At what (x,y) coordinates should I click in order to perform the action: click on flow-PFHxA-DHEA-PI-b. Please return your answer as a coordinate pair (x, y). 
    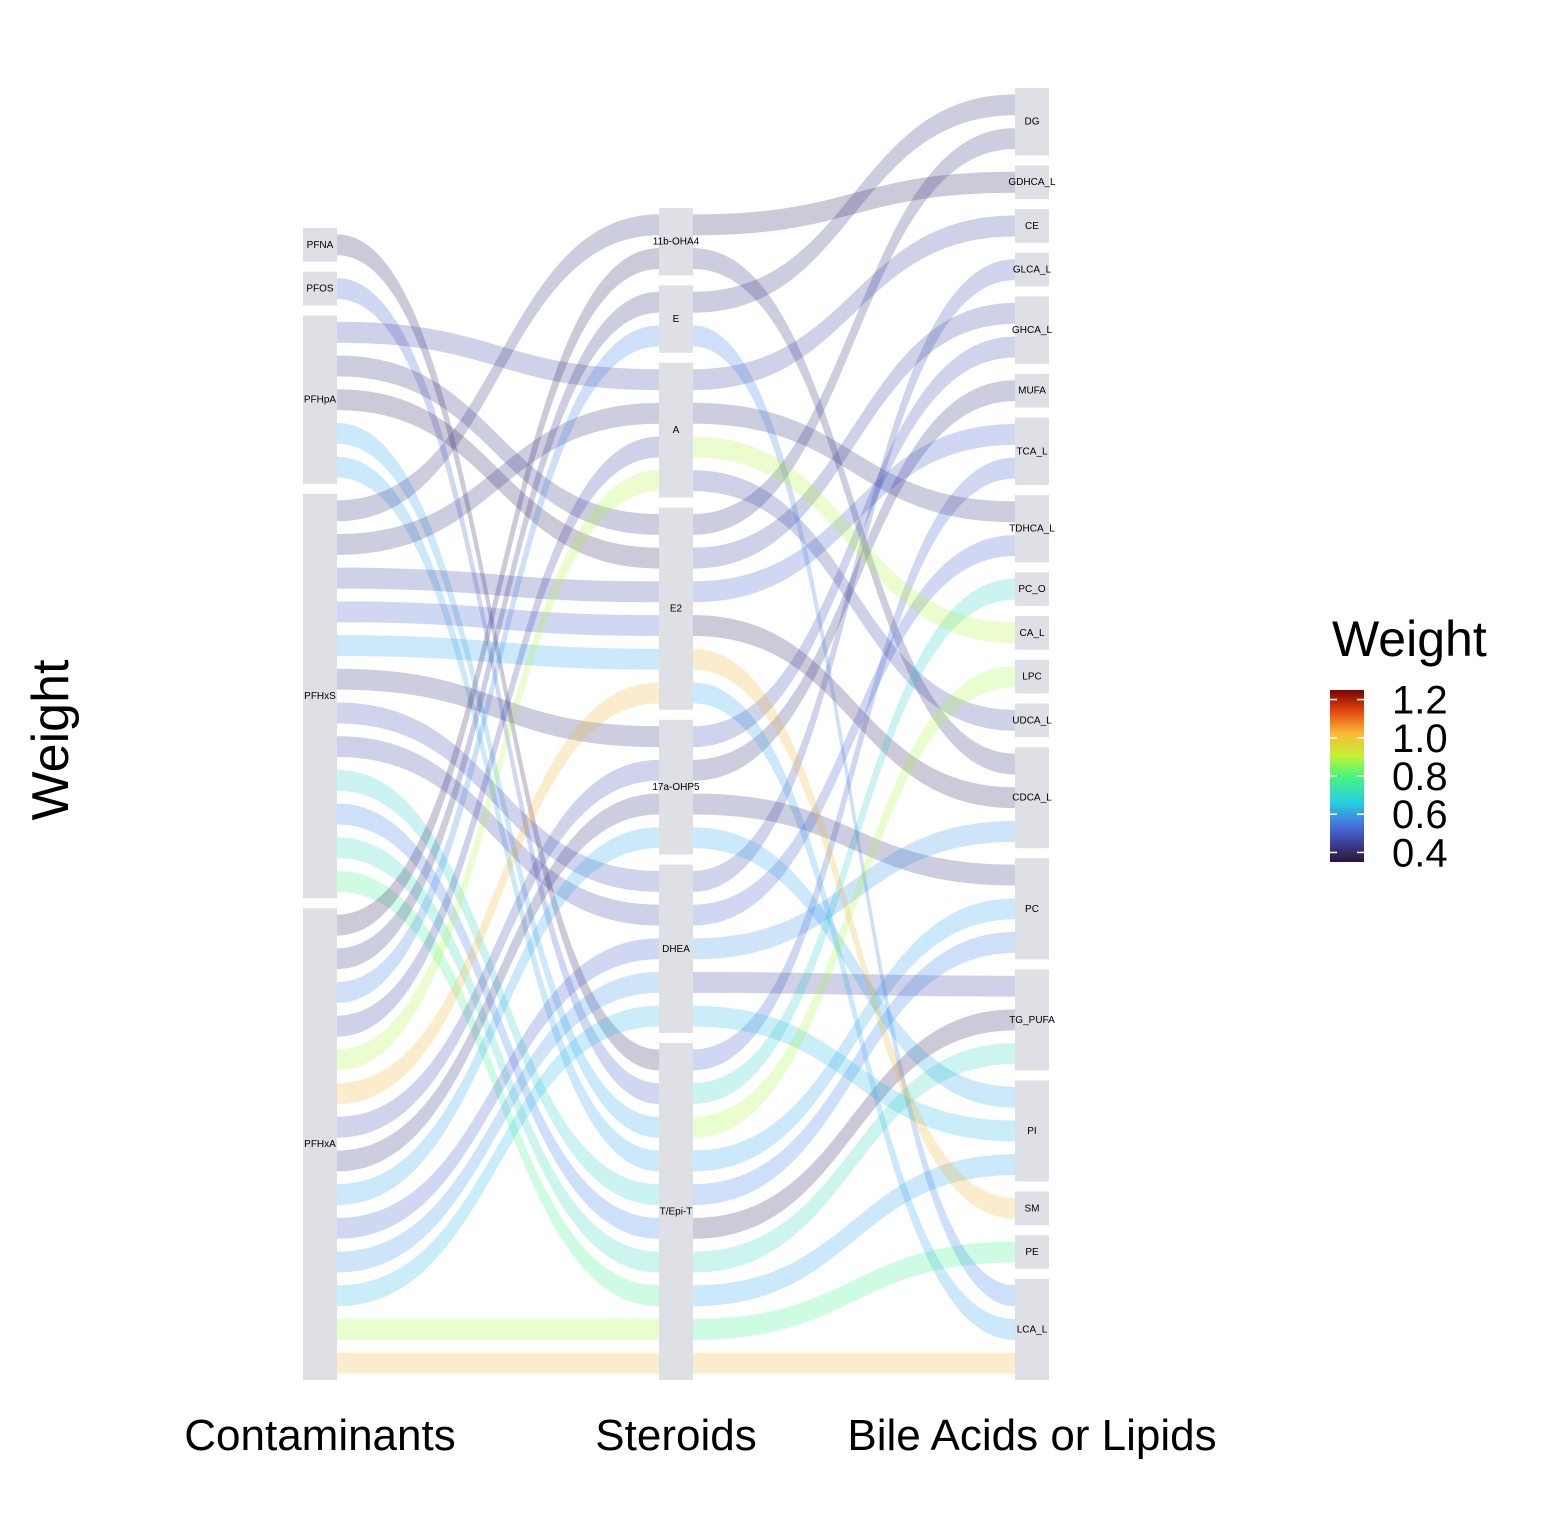
    Looking at the image, I should click on (854, 1073).